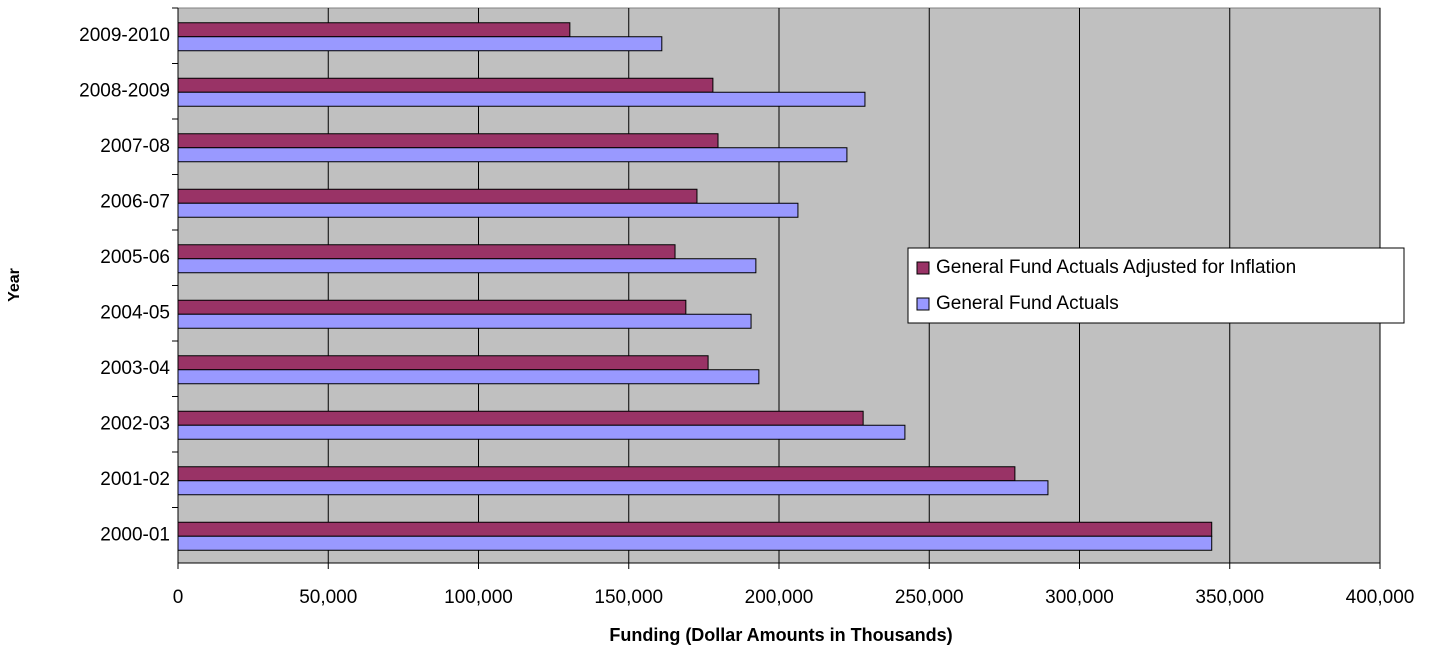 The image size is (1445, 652). What do you see at coordinates (135, 423) in the screenshot?
I see `y-tick-label: 2002-03` at bounding box center [135, 423].